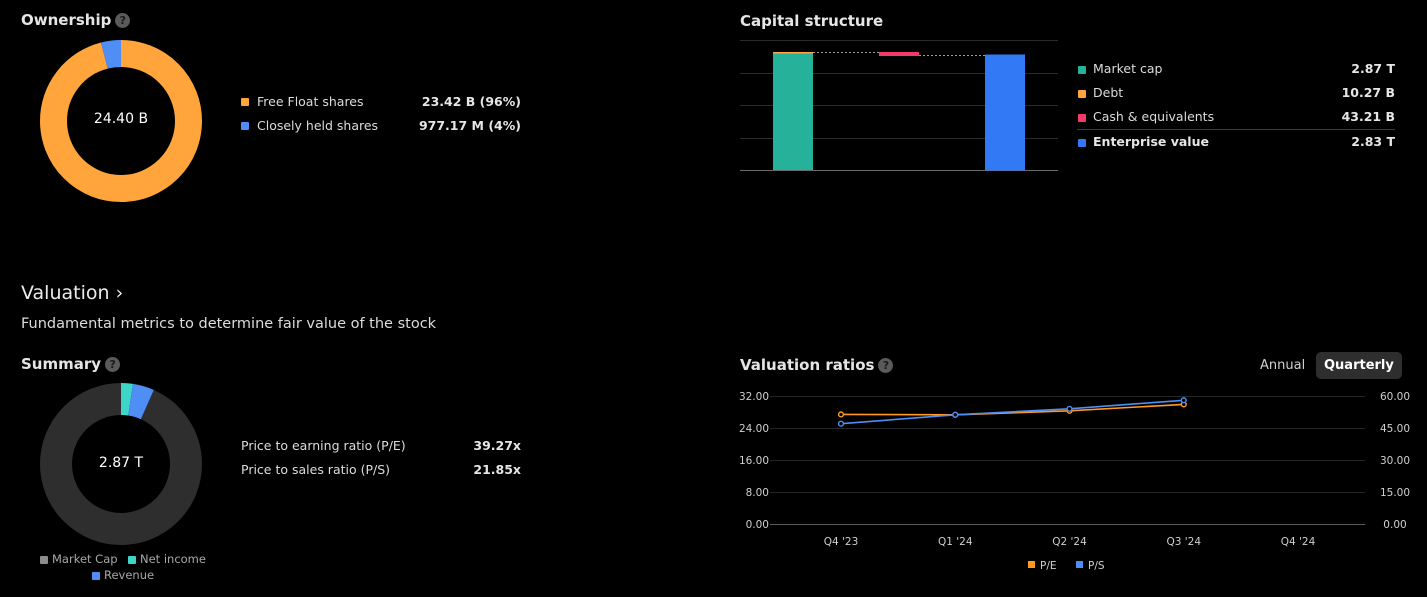  I want to click on ownership-total: 24.40 B, so click(121, 119).